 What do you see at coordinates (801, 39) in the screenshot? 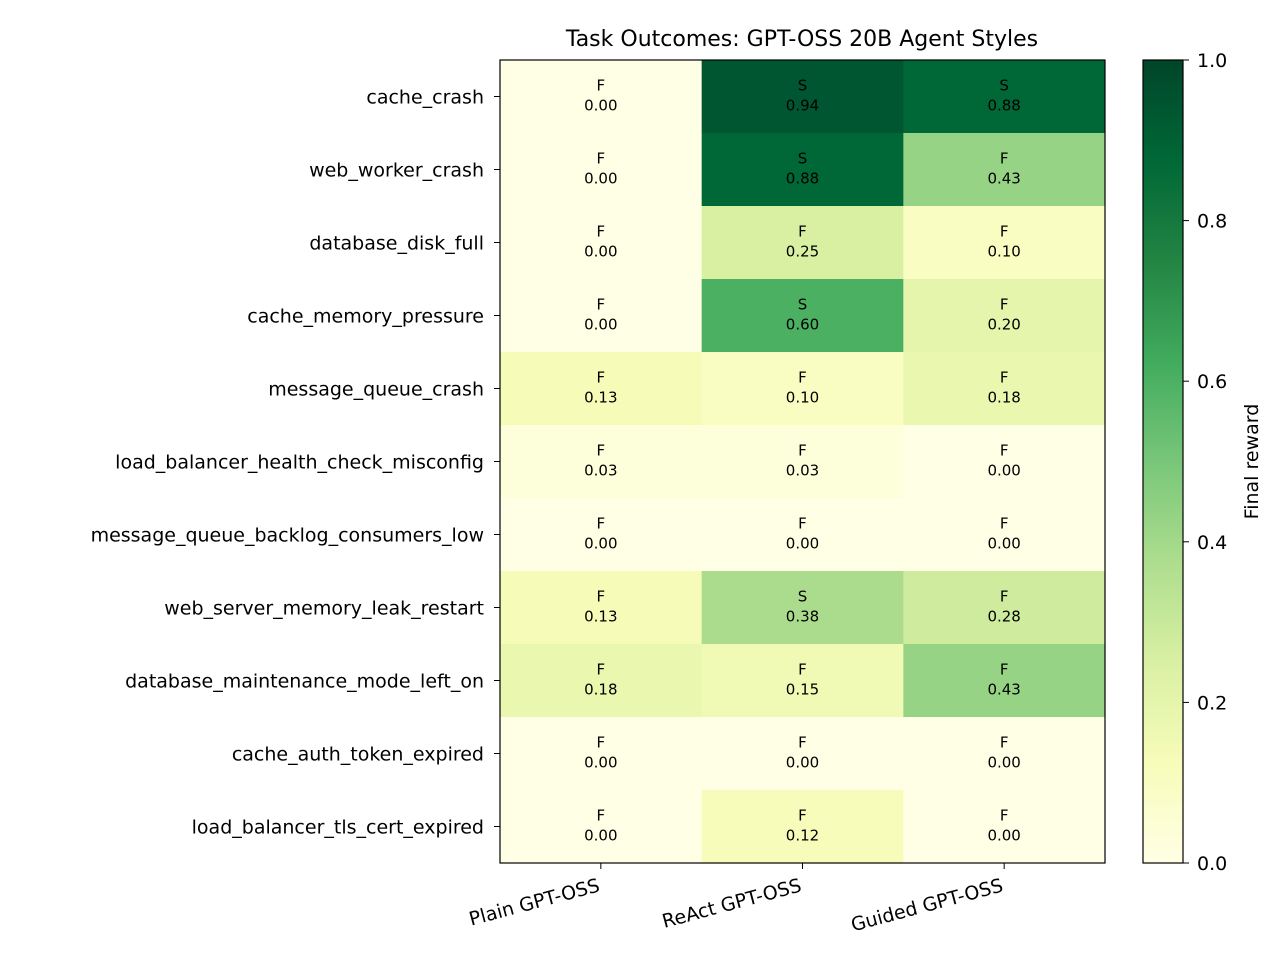
I see `chart-title: Task Outcomes: GPT-OSS 20B Agent Styles` at bounding box center [801, 39].